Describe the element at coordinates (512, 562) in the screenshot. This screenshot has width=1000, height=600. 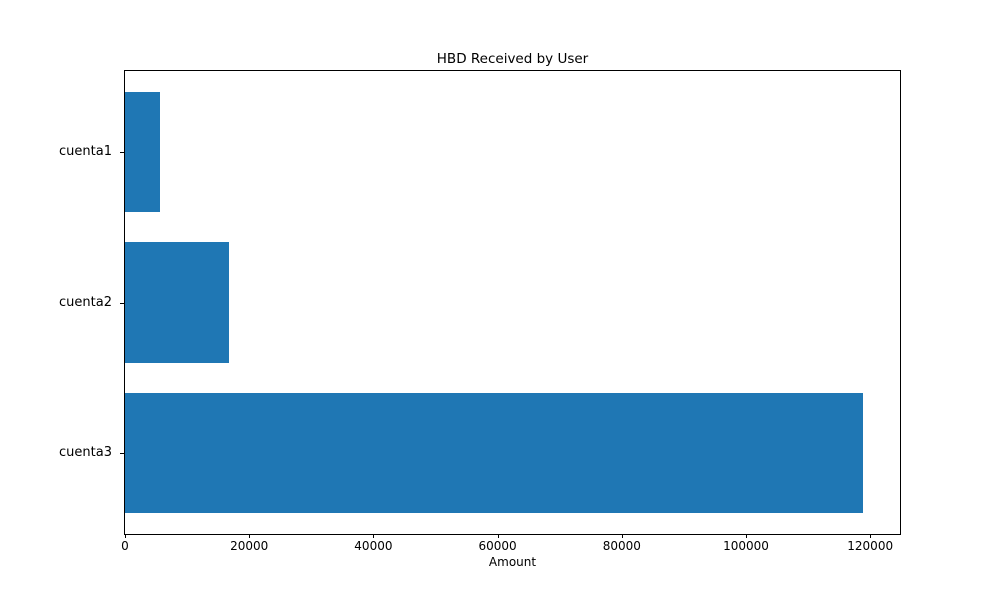
I see `x-axis-label: Amount` at that location.